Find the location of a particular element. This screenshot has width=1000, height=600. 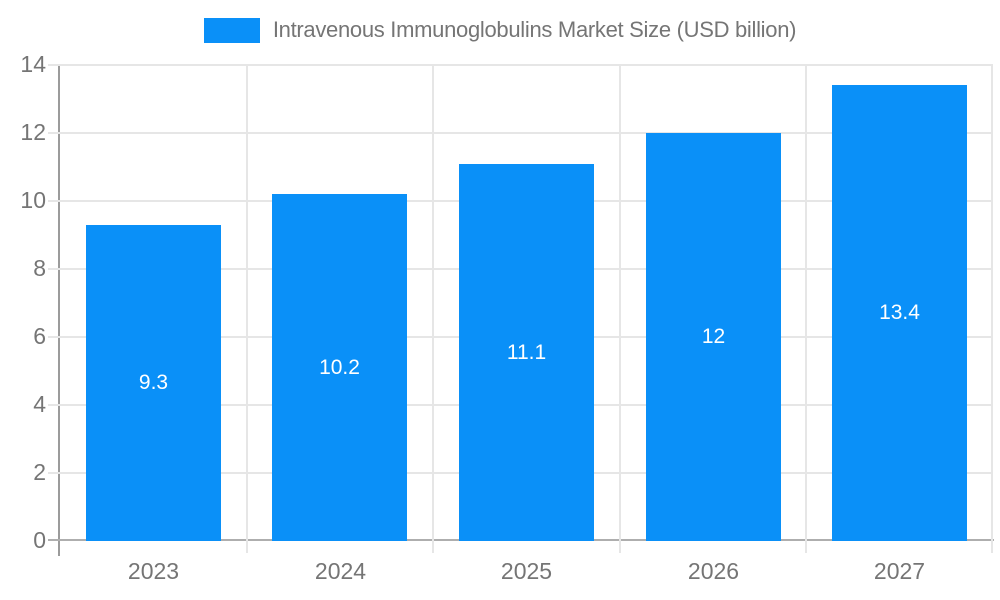

x-axis: 2023 2024 2025 2026 2027 is located at coordinates (526, 575).